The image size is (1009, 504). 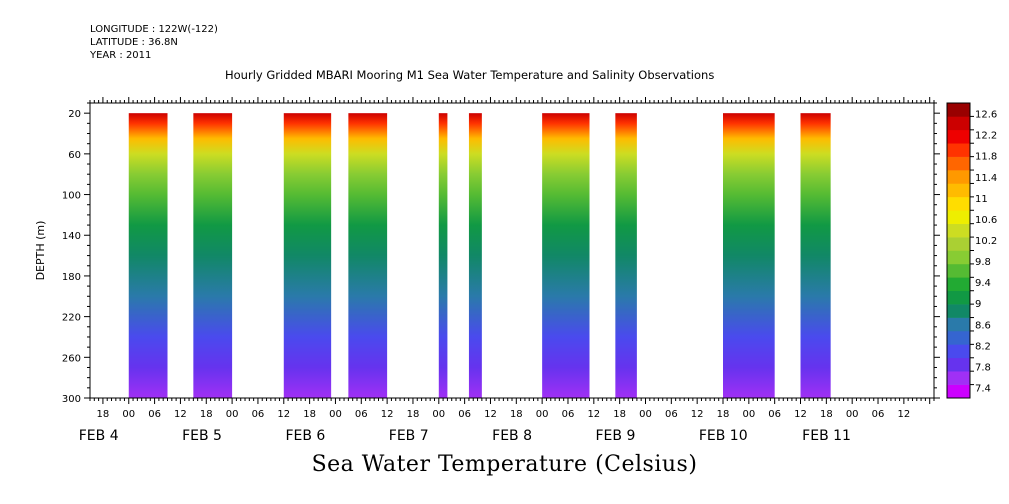 I want to click on y-tick-label: 100, so click(x=71, y=196).